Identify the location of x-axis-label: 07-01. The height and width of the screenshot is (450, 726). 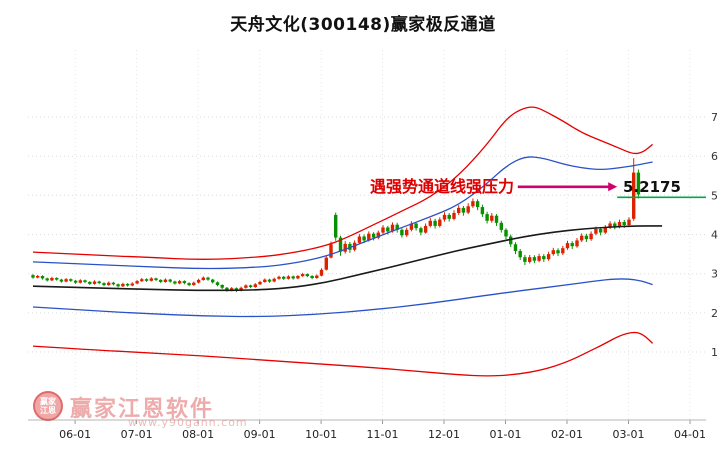
(137, 434).